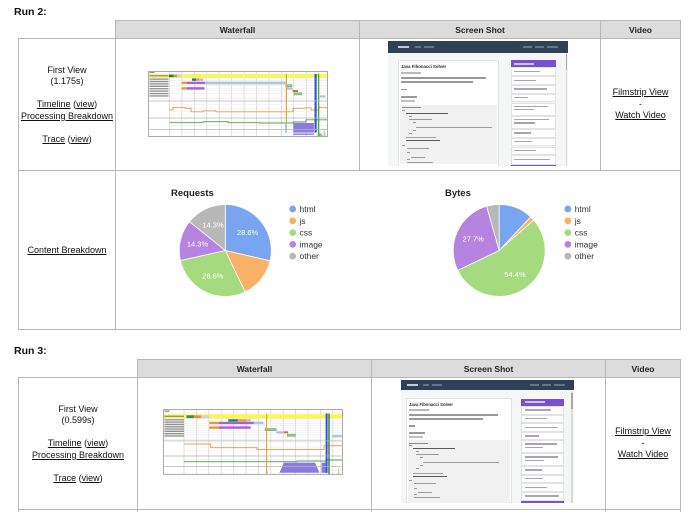 This screenshot has height=525, width=690. Describe the element at coordinates (474, 238) in the screenshot. I see `svg-text: 27.7%` at that location.